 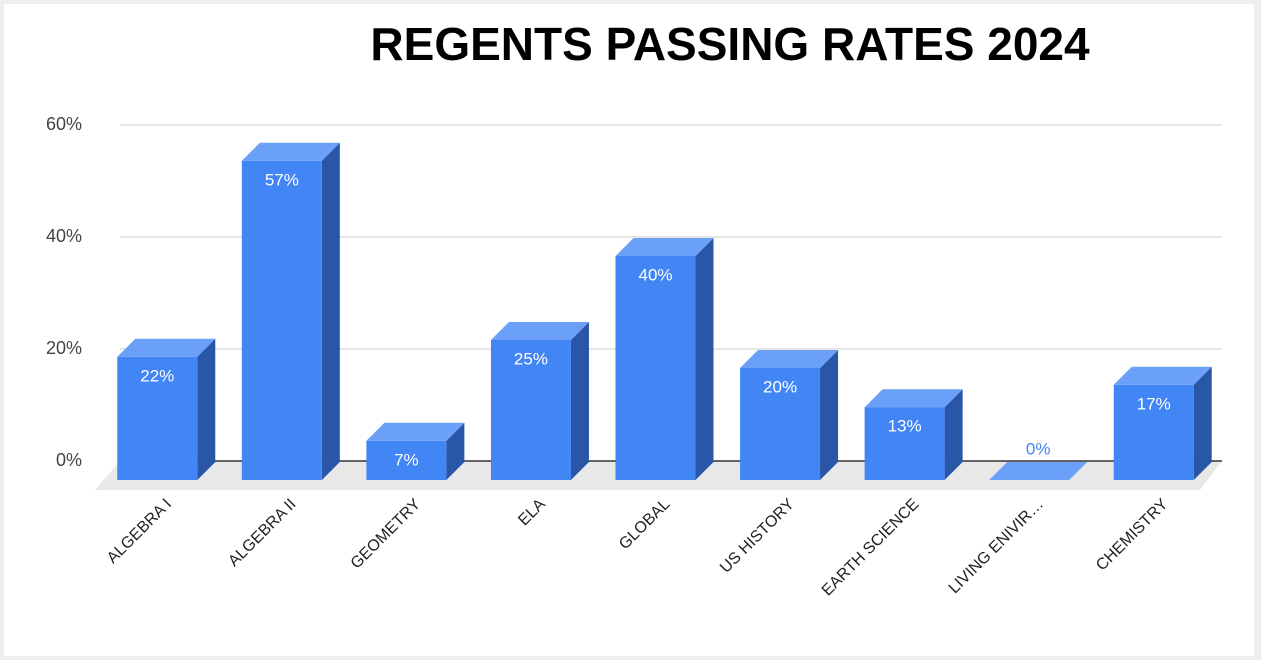 I want to click on value-label: 57%, so click(x=282, y=179).